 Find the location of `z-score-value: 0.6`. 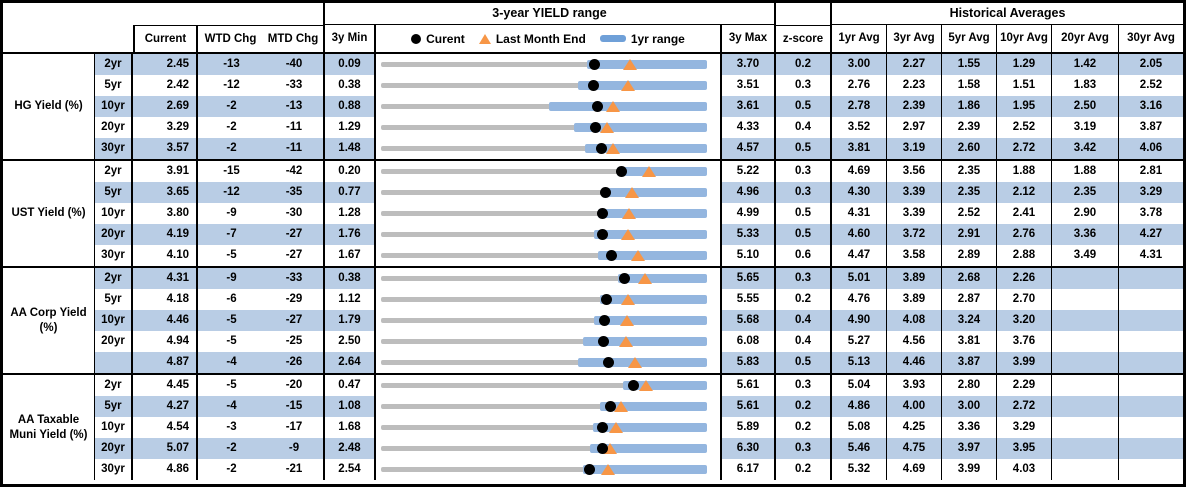

z-score-value: 0.6 is located at coordinates (804, 255).